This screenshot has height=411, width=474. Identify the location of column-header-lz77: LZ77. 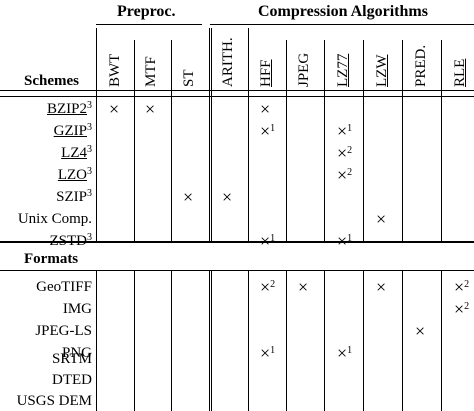
(343, 70).